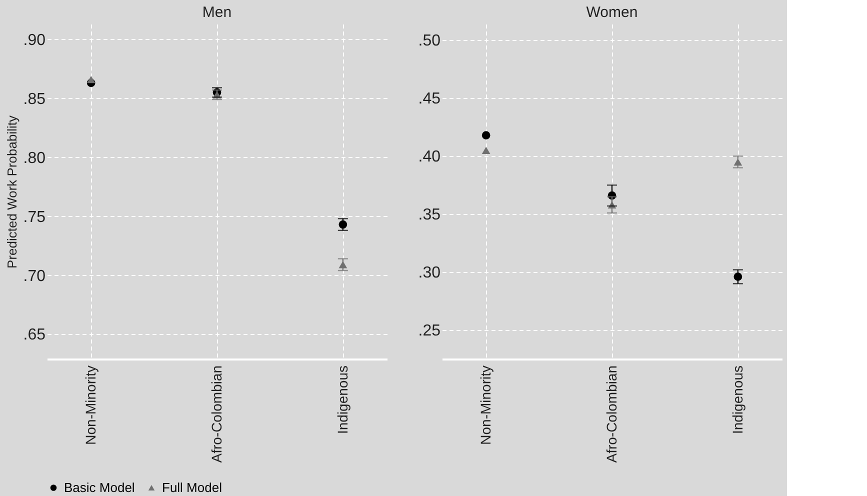 The height and width of the screenshot is (496, 867). I want to click on y-tick-label: .65, so click(34, 335).